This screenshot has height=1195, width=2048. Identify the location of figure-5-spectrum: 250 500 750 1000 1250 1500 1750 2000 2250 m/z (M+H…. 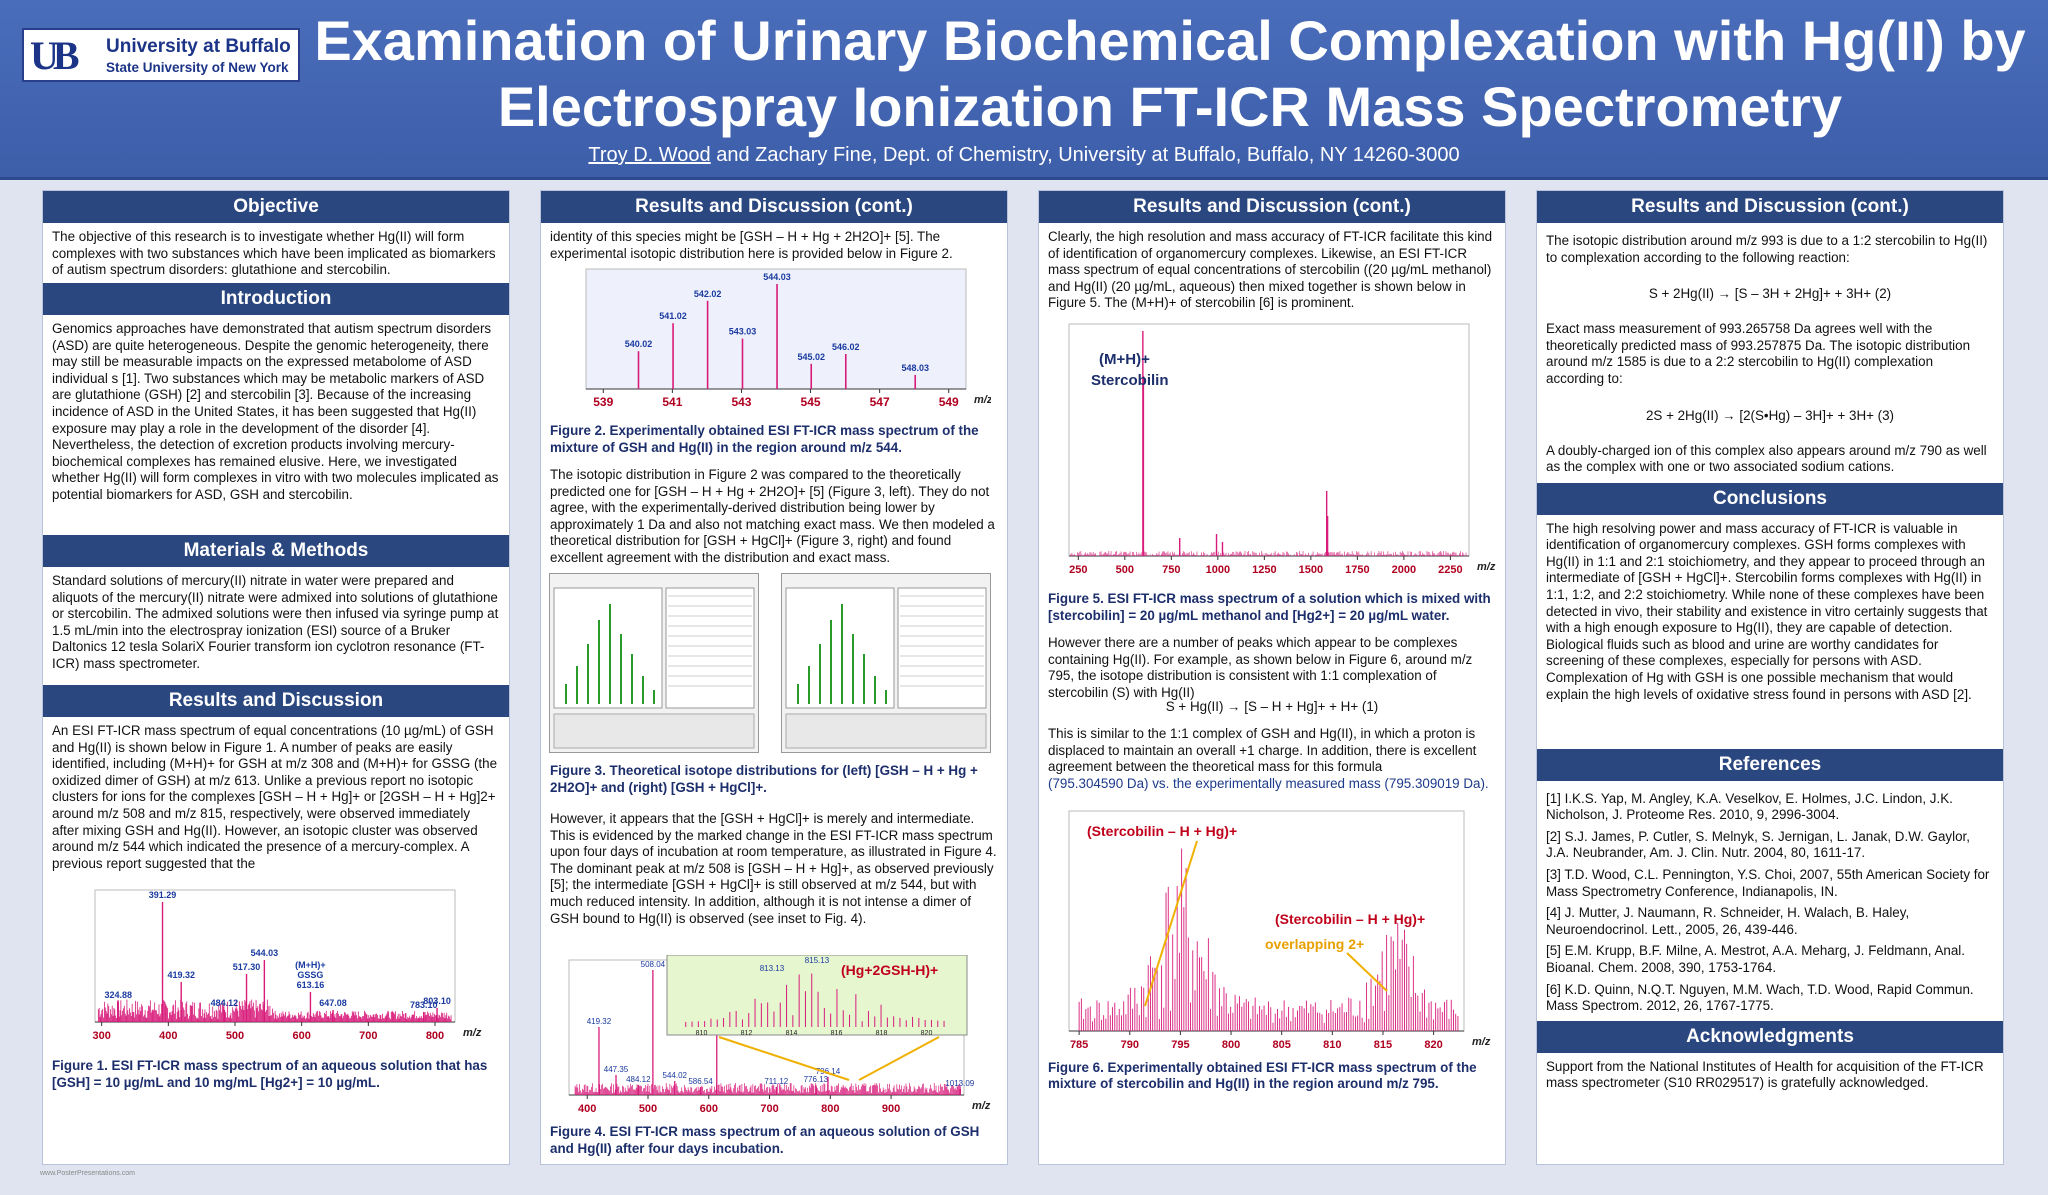
(1282, 449).